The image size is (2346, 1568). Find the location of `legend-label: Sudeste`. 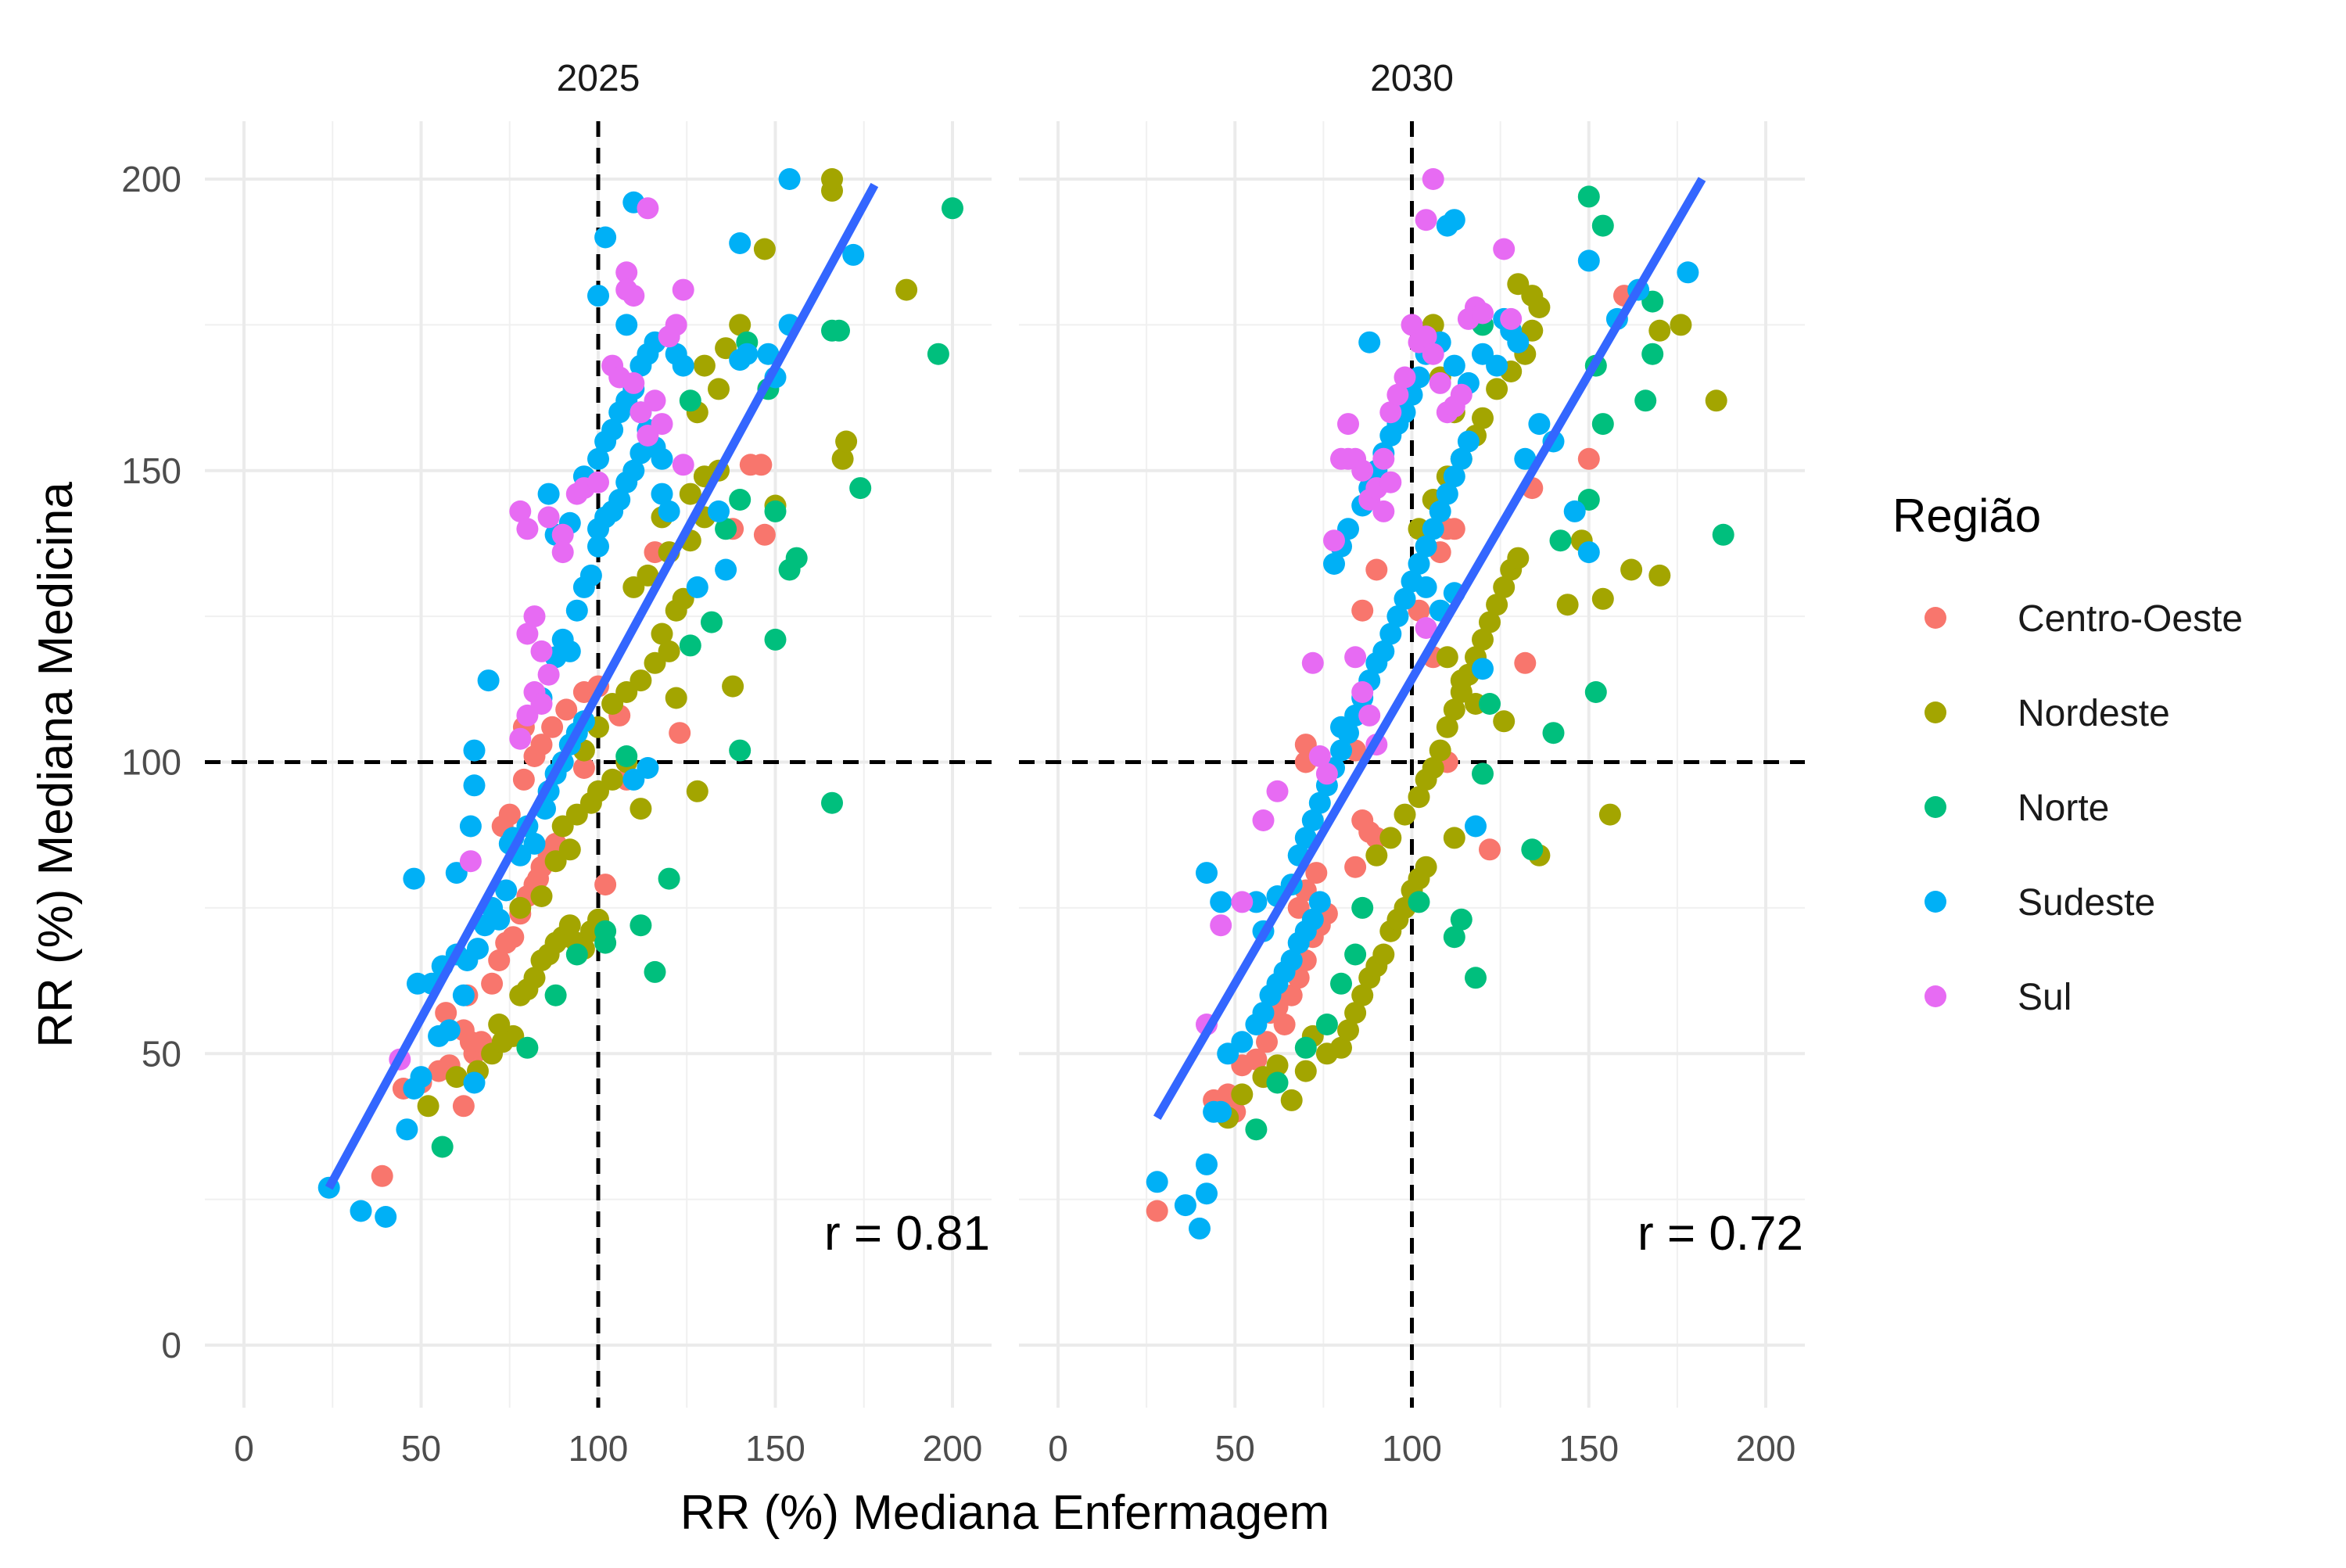

legend-label: Sudeste is located at coordinates (2087, 903).